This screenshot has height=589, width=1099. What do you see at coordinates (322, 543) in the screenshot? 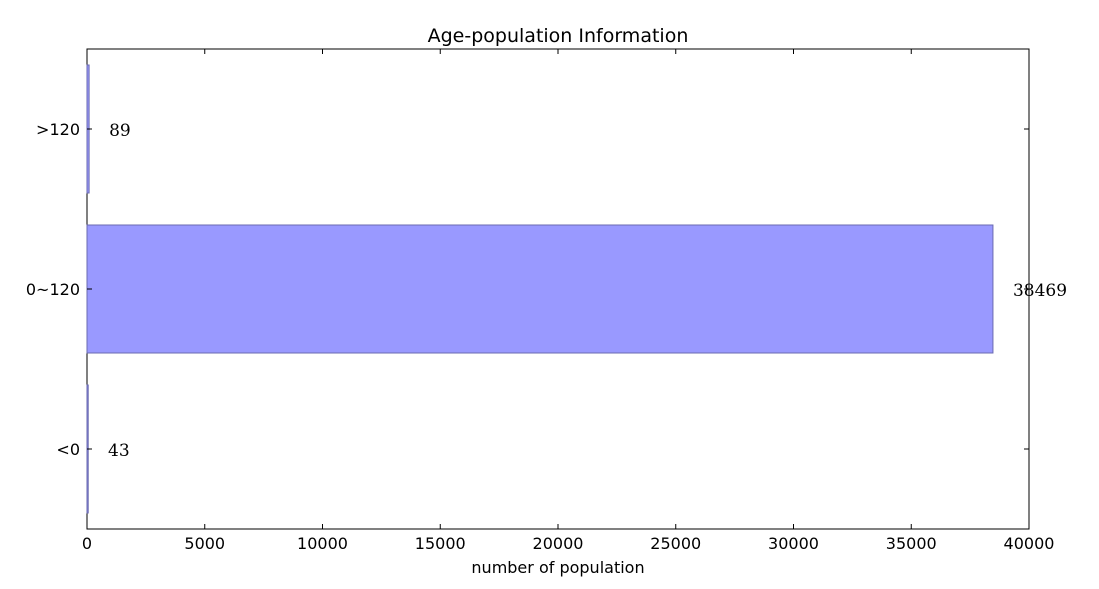
I see `x-tick-label: 10000` at bounding box center [322, 543].